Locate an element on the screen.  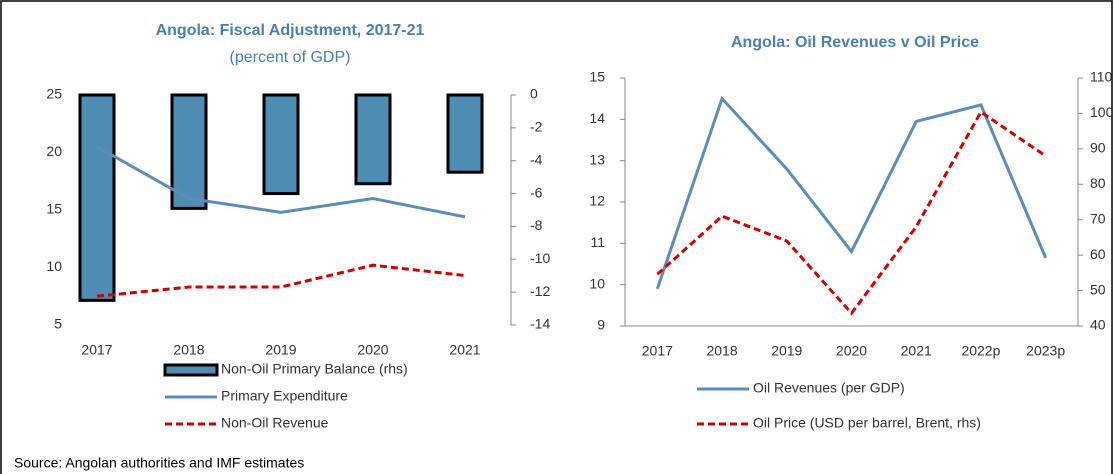
chart-title: Angola: Oil Revenues v Oil Price is located at coordinates (855, 42).